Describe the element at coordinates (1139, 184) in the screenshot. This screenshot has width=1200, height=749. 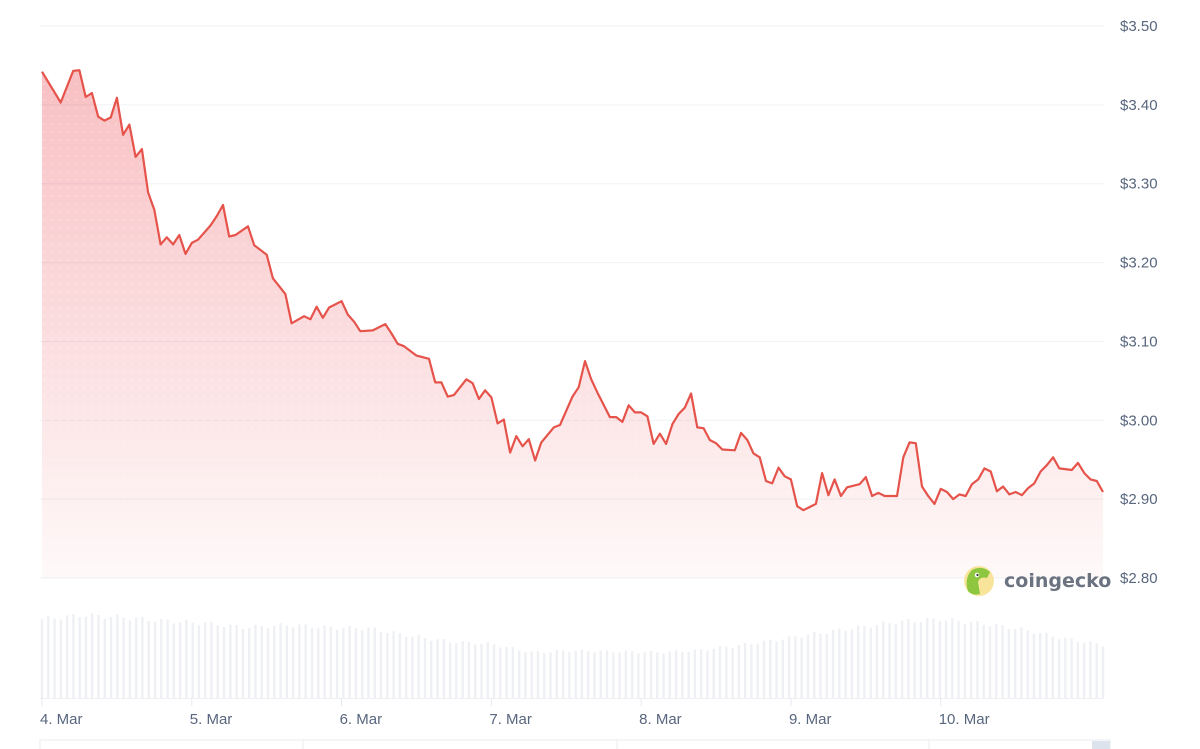
I see `y-tick-label: $3.30` at that location.